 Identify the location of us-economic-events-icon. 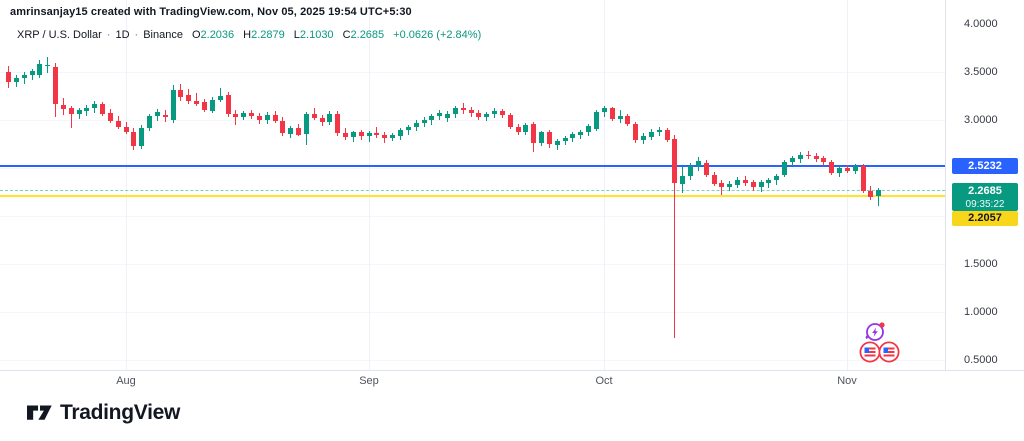
(880, 352).